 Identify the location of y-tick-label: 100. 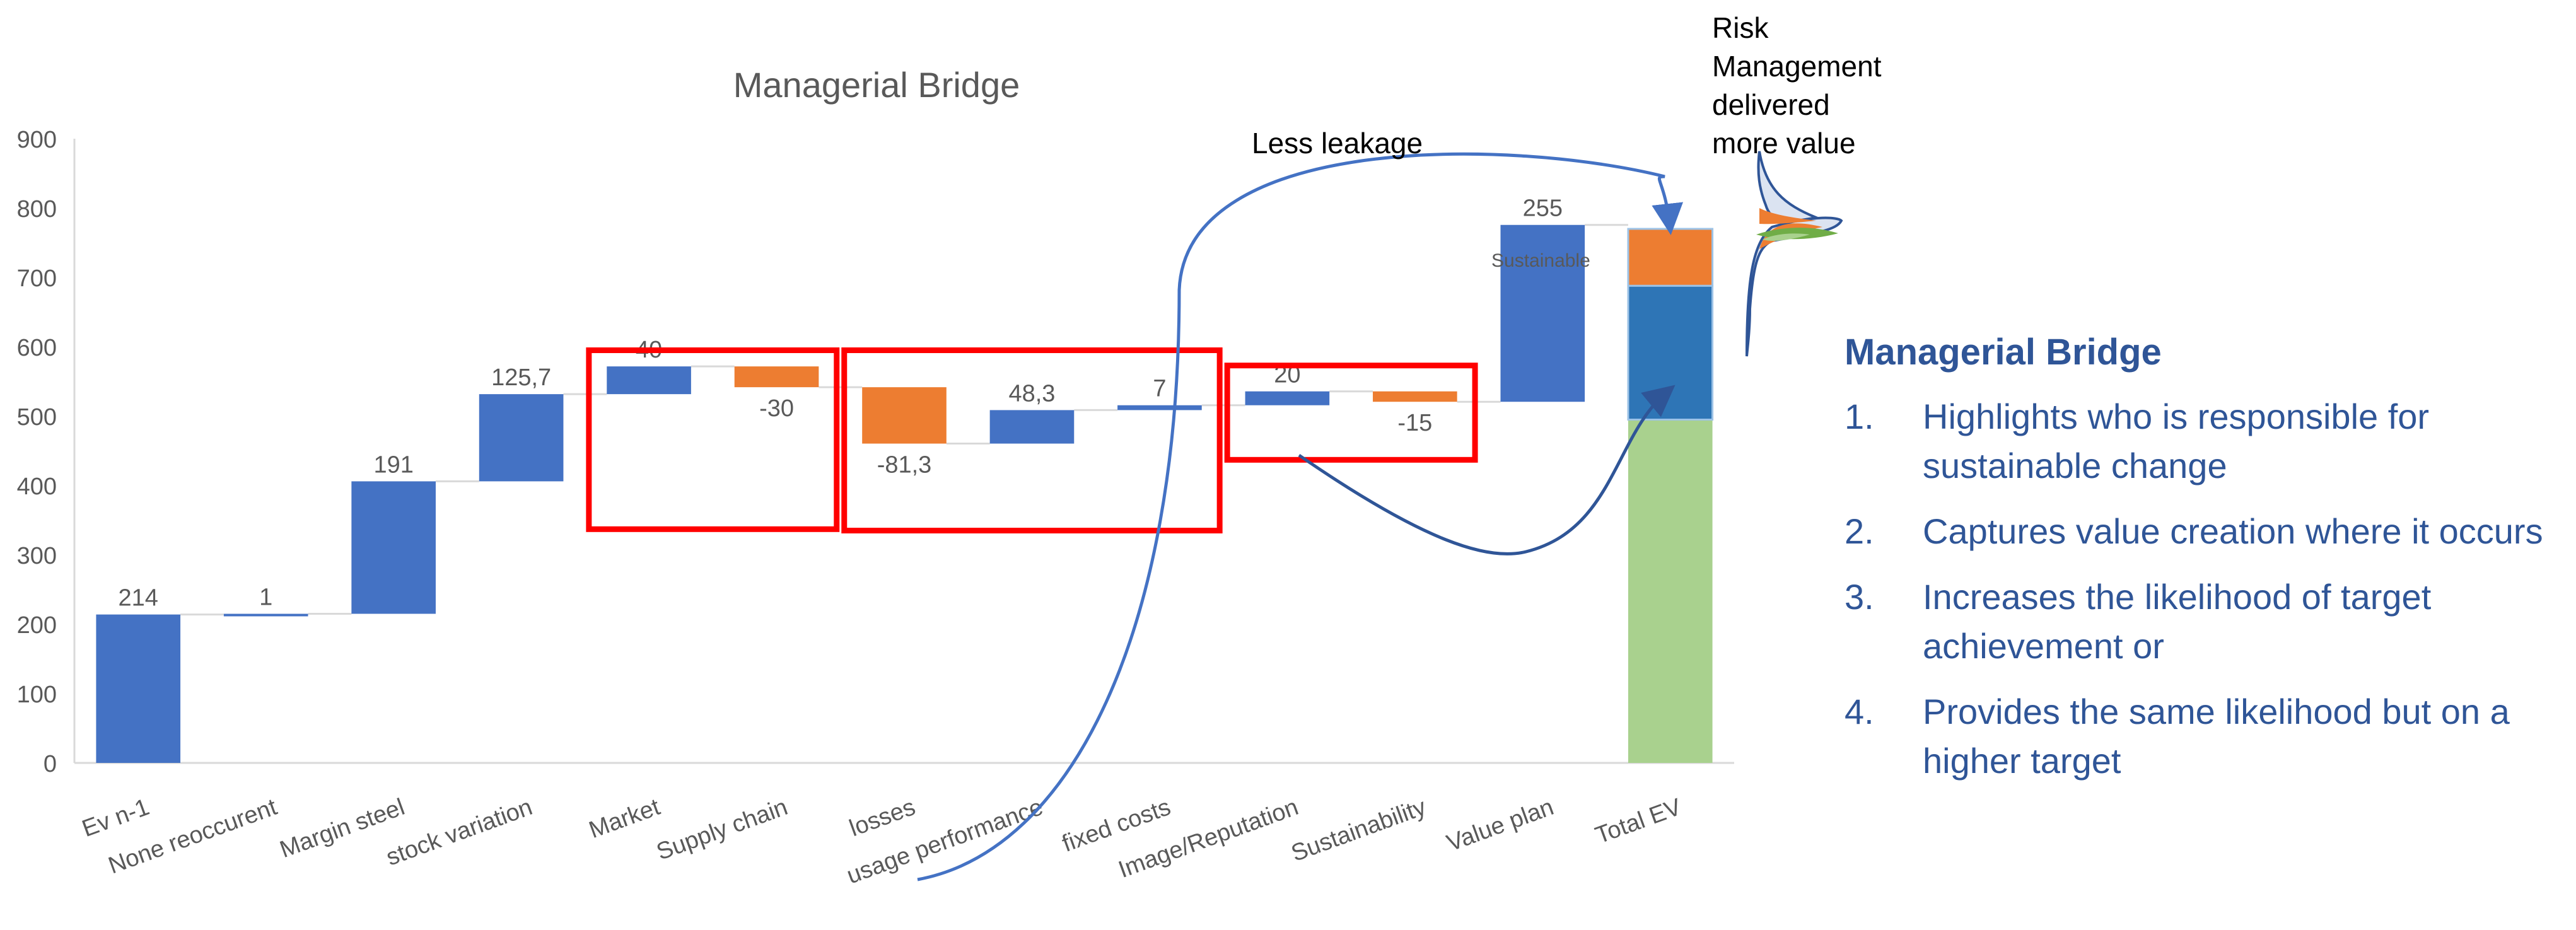
(37, 695).